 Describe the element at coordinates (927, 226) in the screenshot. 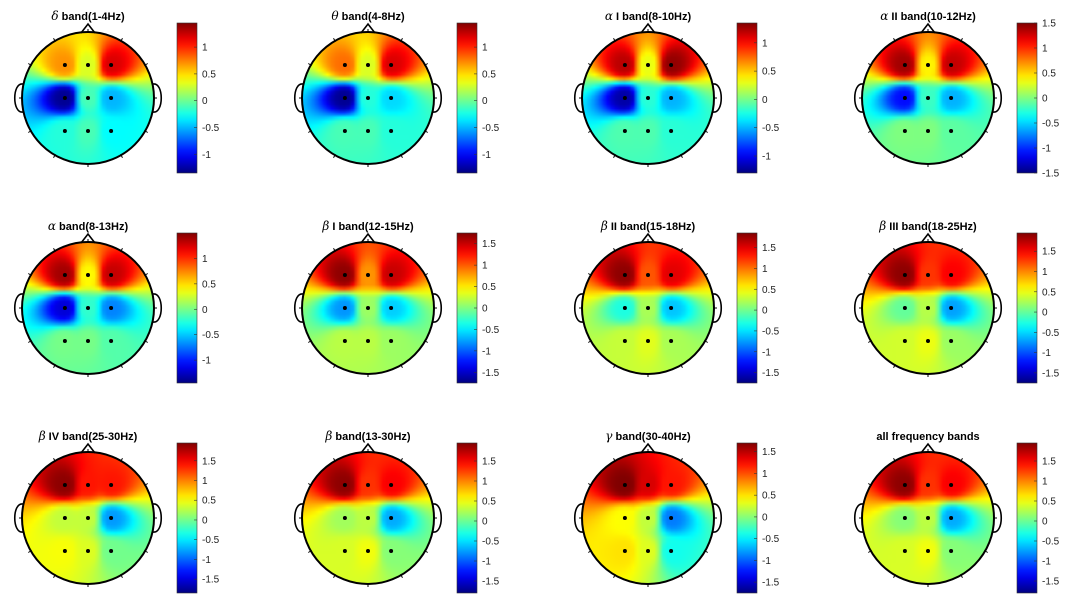

I see `panel-title: β III band(18-25Hz)` at that location.